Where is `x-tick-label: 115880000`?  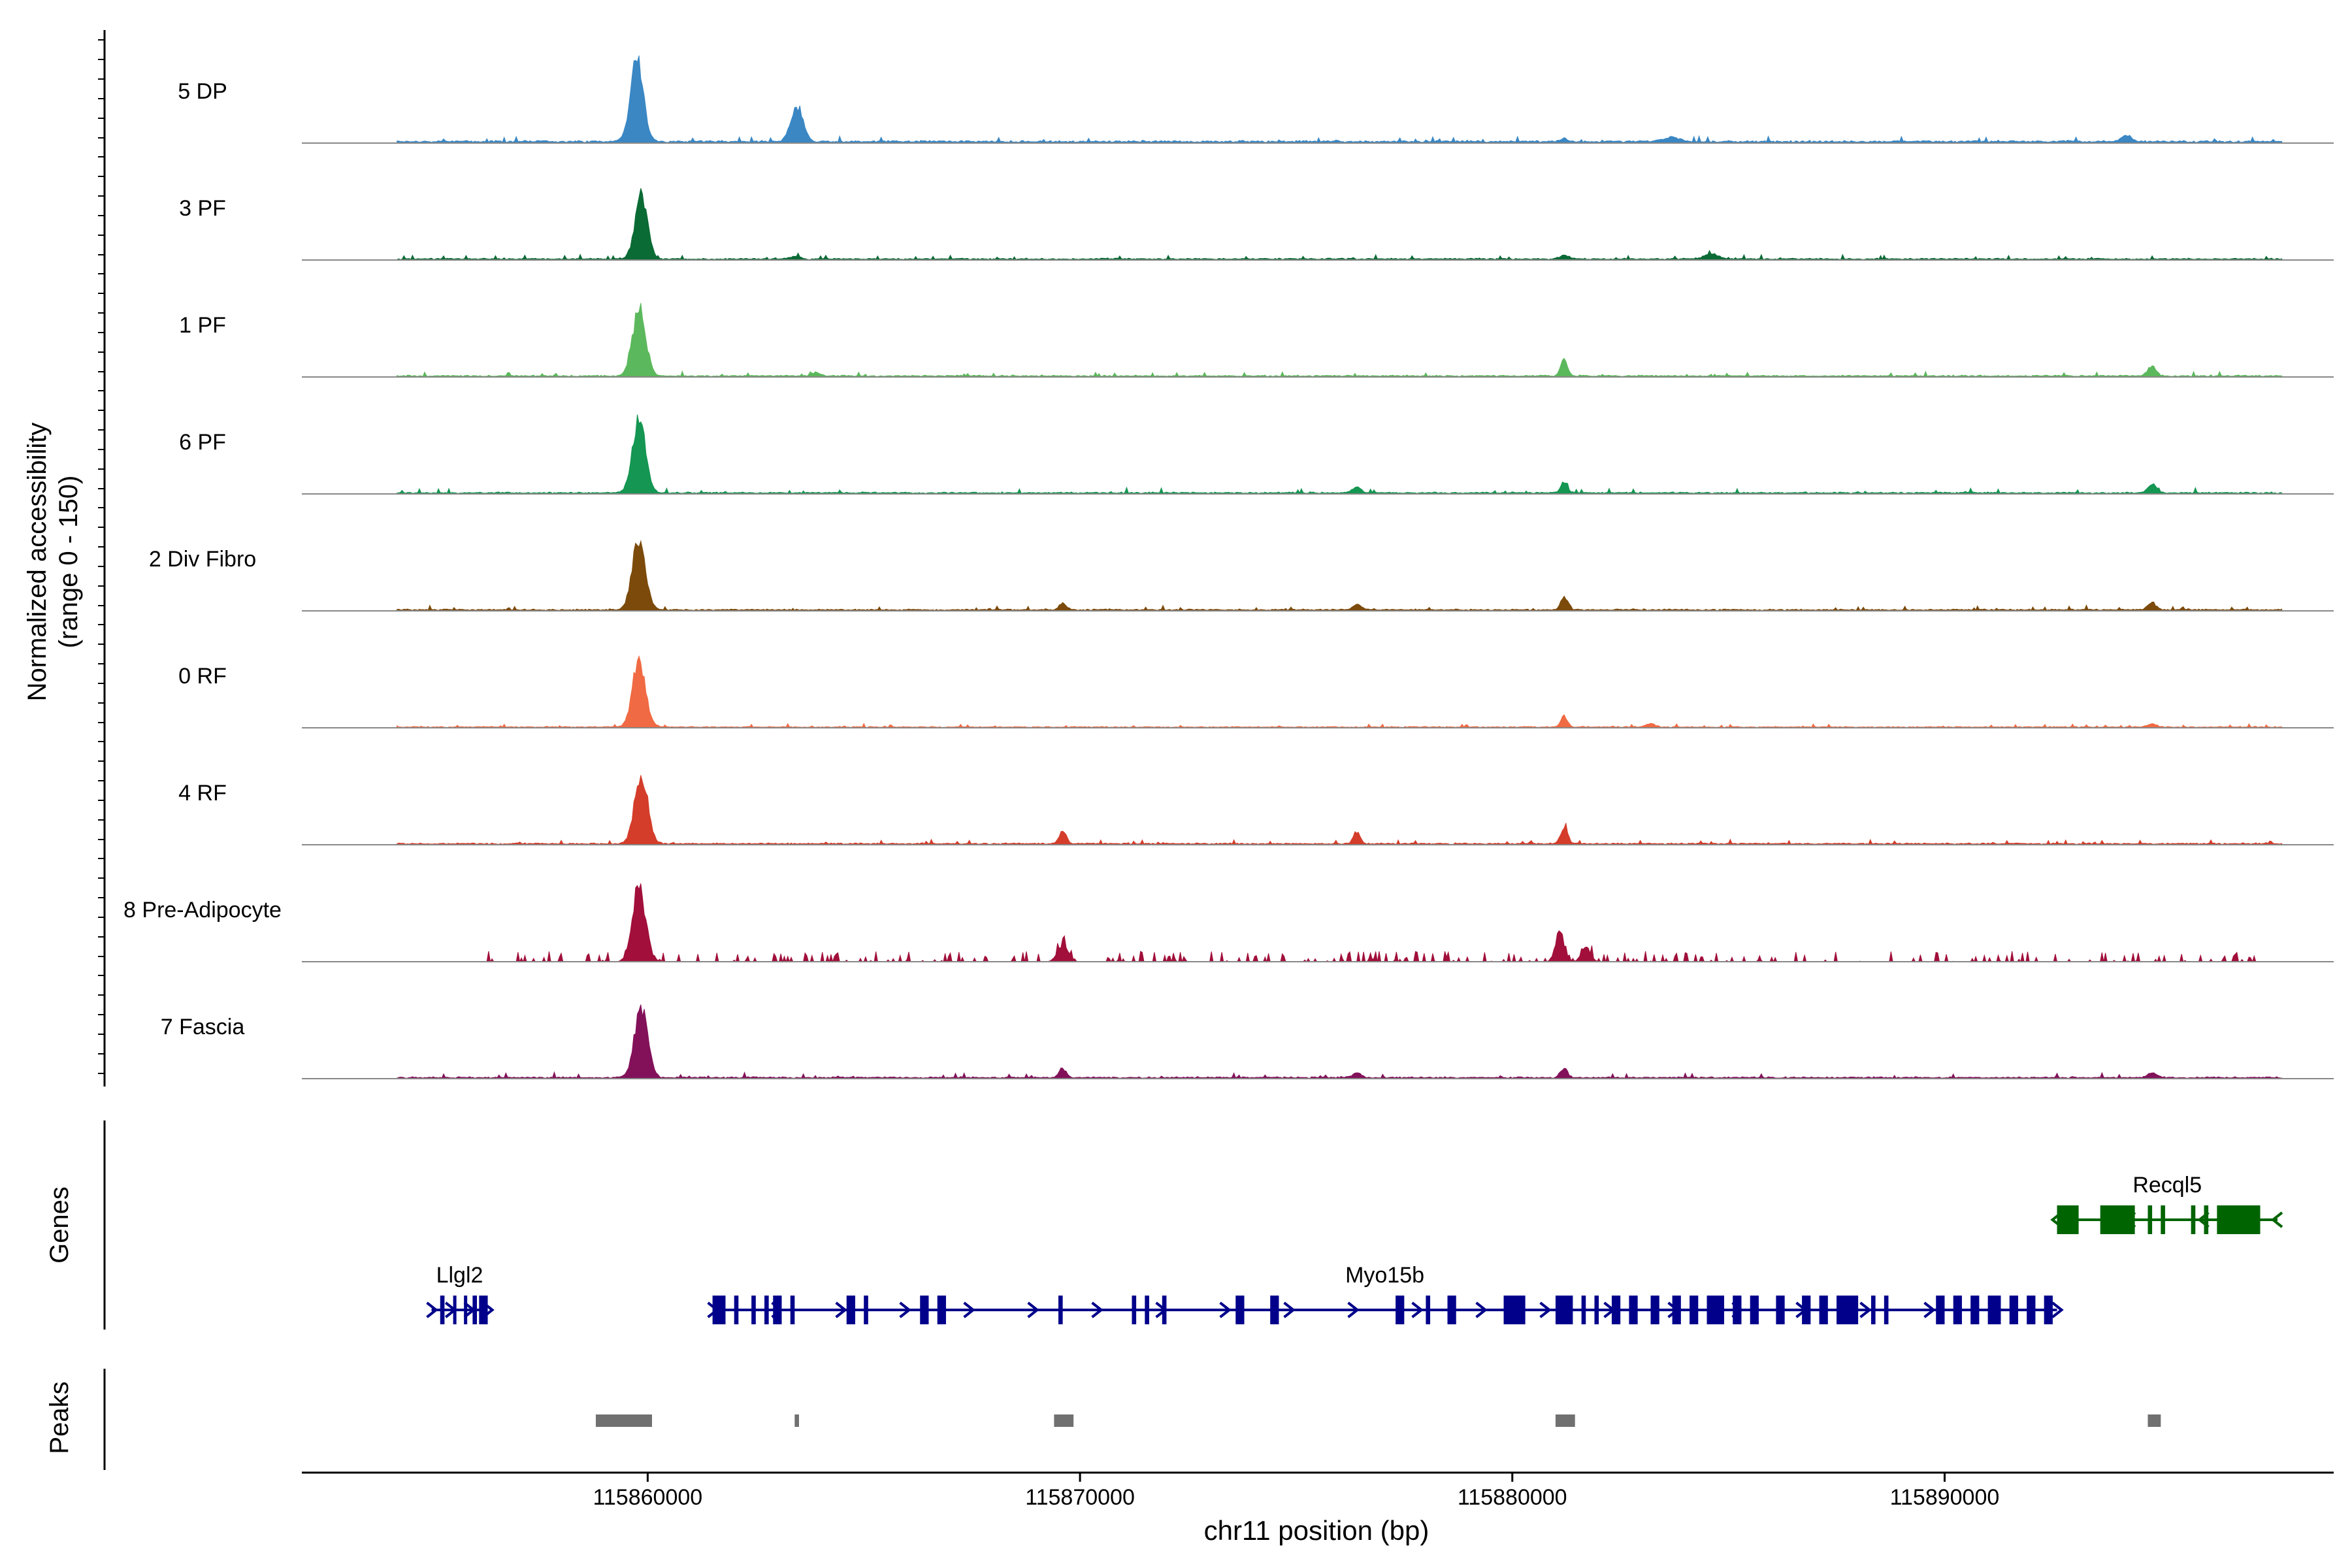 x-tick-label: 115880000 is located at coordinates (1512, 1497).